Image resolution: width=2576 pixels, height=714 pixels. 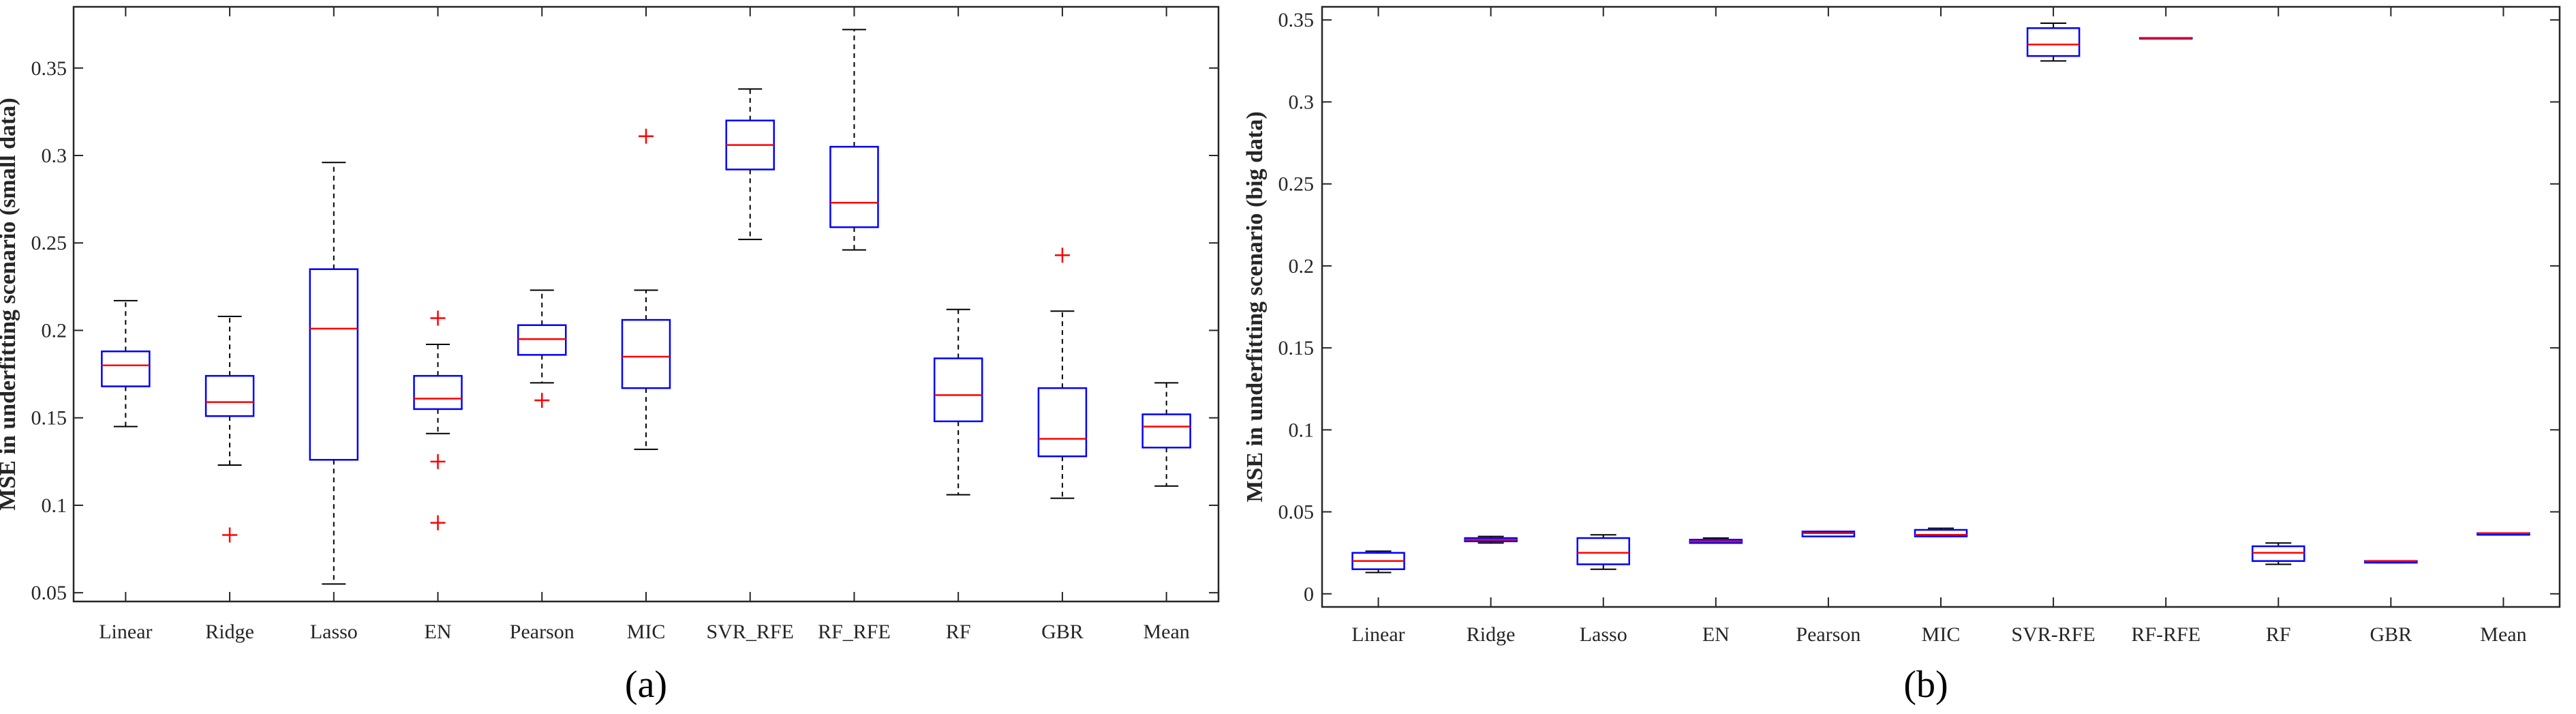 What do you see at coordinates (1296, 348) in the screenshot?
I see `panel-b-ytick-label: 0.15` at bounding box center [1296, 348].